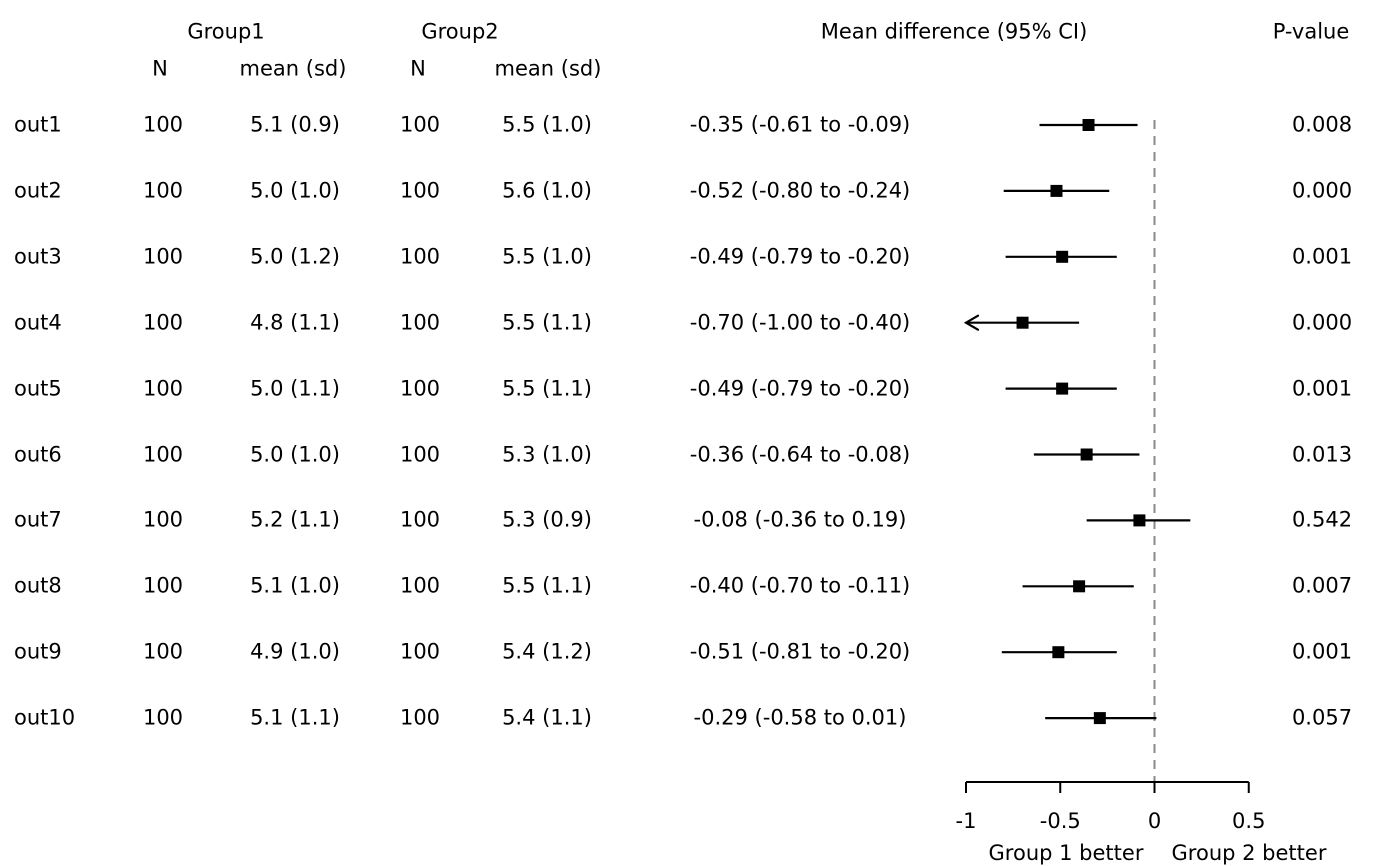 The image size is (1400, 866). Describe the element at coordinates (295, 585) in the screenshot. I see `row-group1-mean-sd: 5.1 (1.0)` at that location.